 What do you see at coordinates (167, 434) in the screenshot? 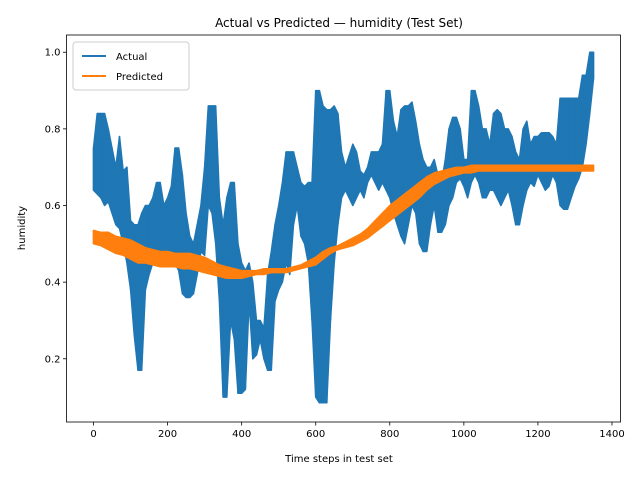
I see `x-tick-label: 200` at bounding box center [167, 434].